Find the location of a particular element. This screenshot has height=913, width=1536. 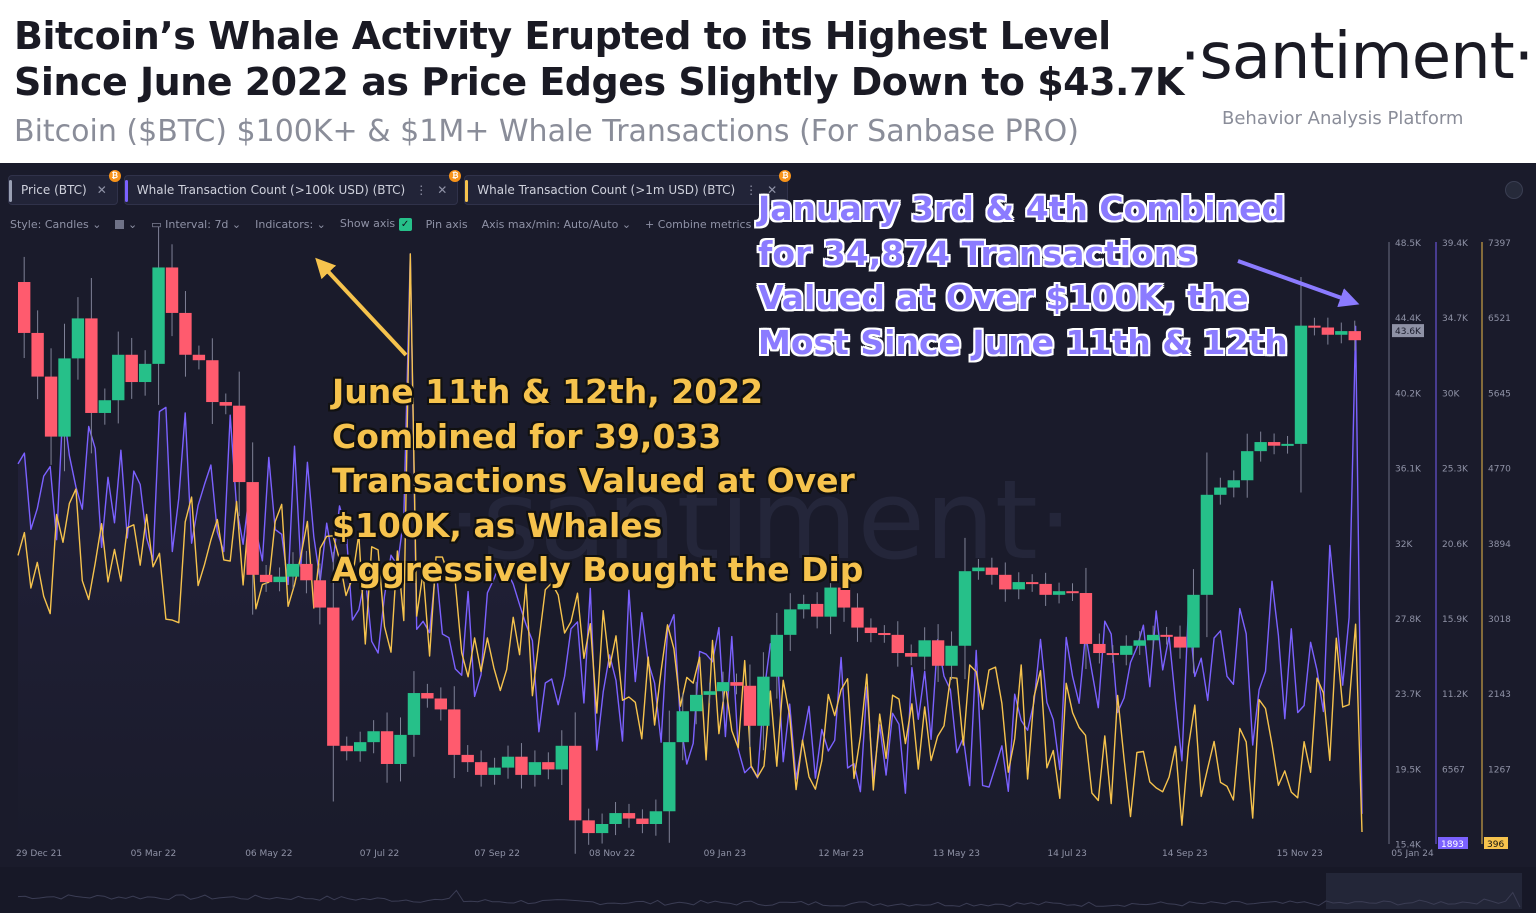

annotation-line: Valued at Over $100K, the is located at coordinates (1003, 297).